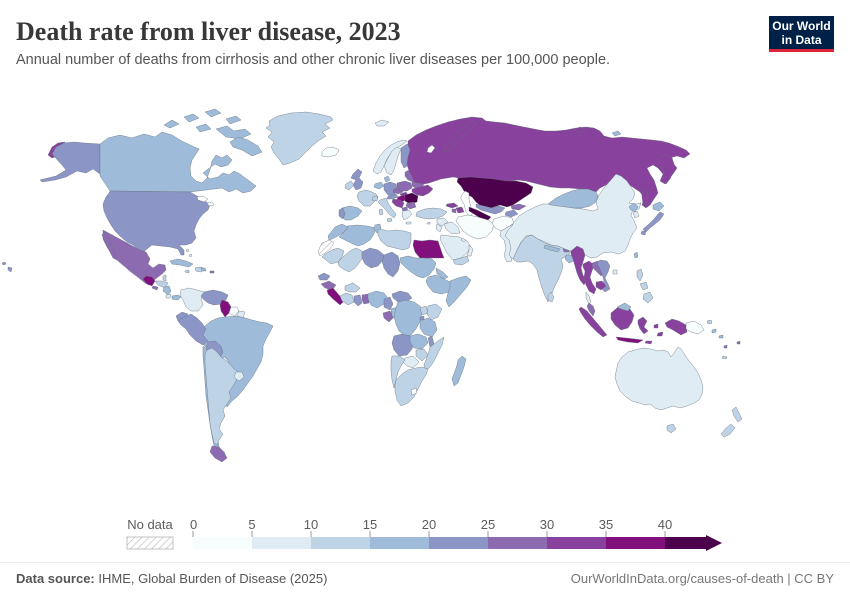  I want to click on svg-text: 35, so click(606, 524).